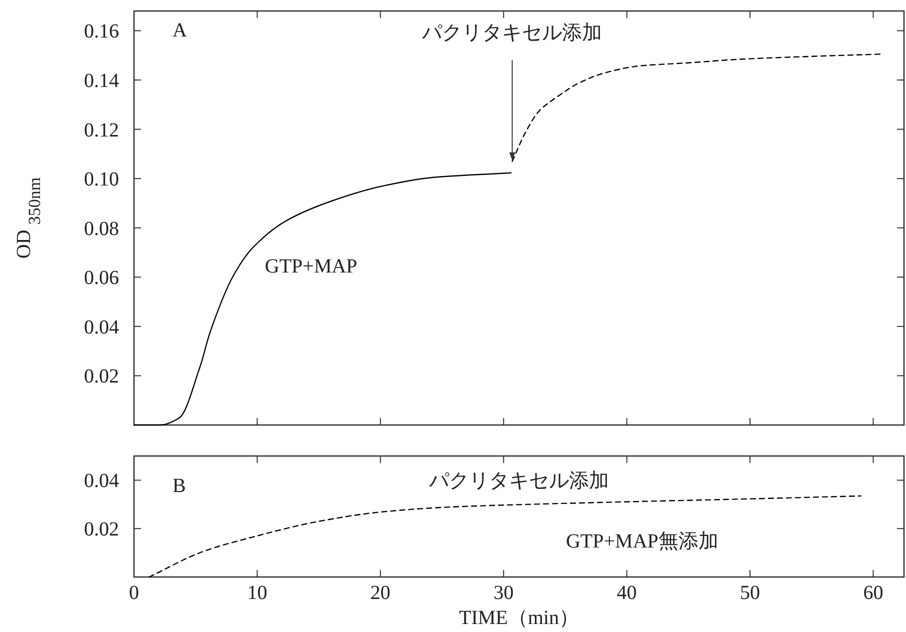 This screenshot has width=906, height=632. I want to click on x-tick-label: 10, so click(257, 593).